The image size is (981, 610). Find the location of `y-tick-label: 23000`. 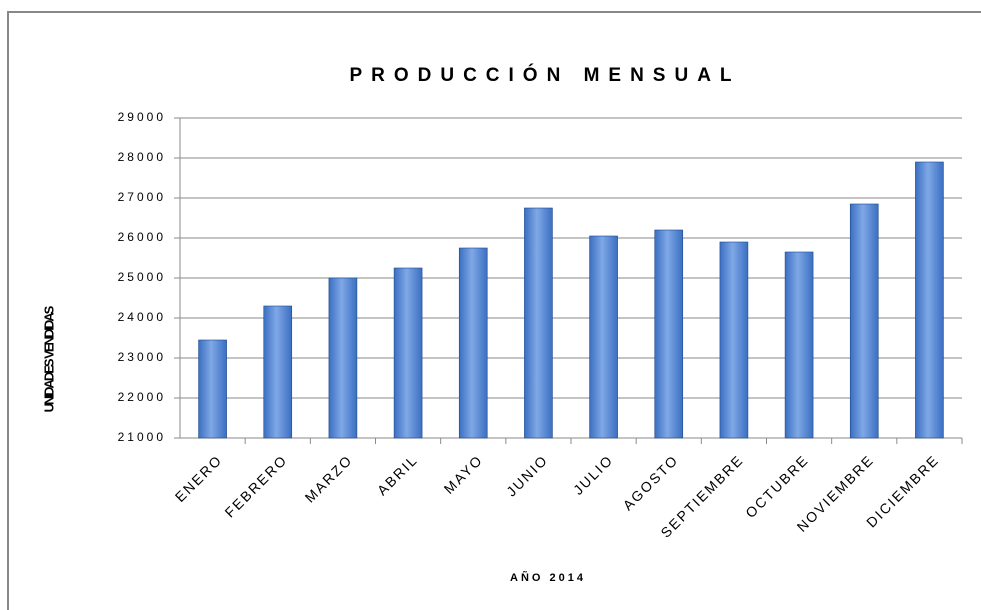

y-tick-label: 23000 is located at coordinates (142, 357).